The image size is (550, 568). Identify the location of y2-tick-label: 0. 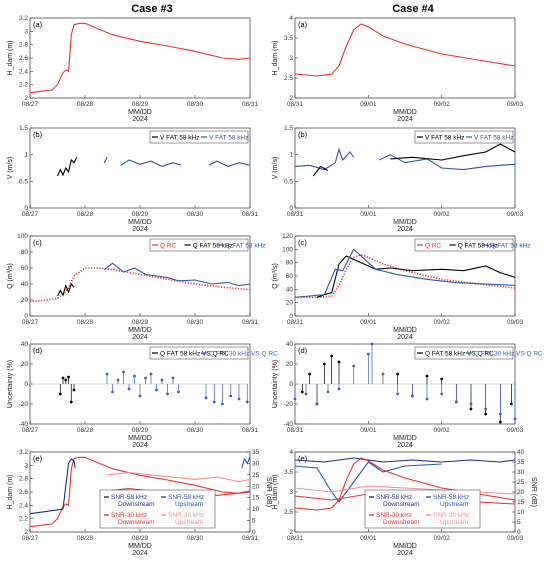
(254, 532).